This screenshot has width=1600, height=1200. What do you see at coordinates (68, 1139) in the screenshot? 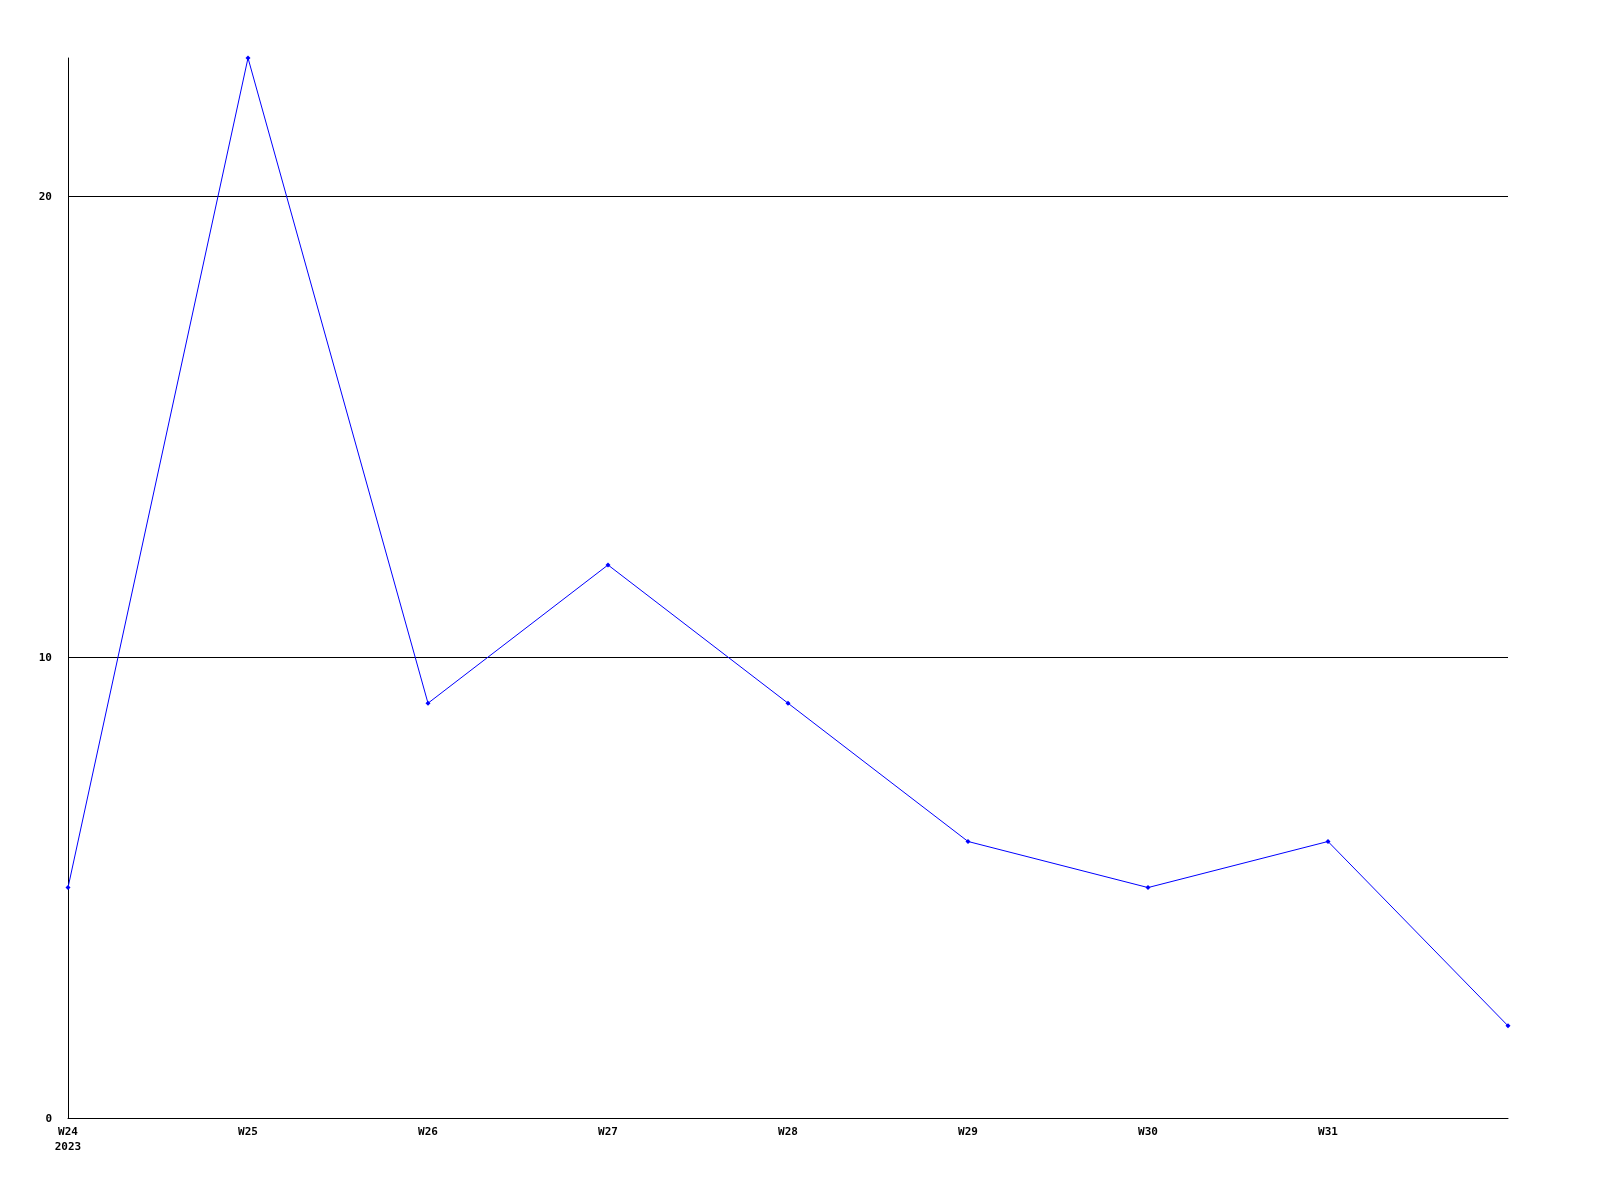
I see `x-tick-label: W24 2023` at bounding box center [68, 1139].